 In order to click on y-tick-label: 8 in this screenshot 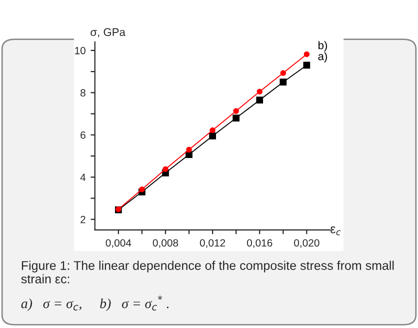, I will do `click(83, 93)`.